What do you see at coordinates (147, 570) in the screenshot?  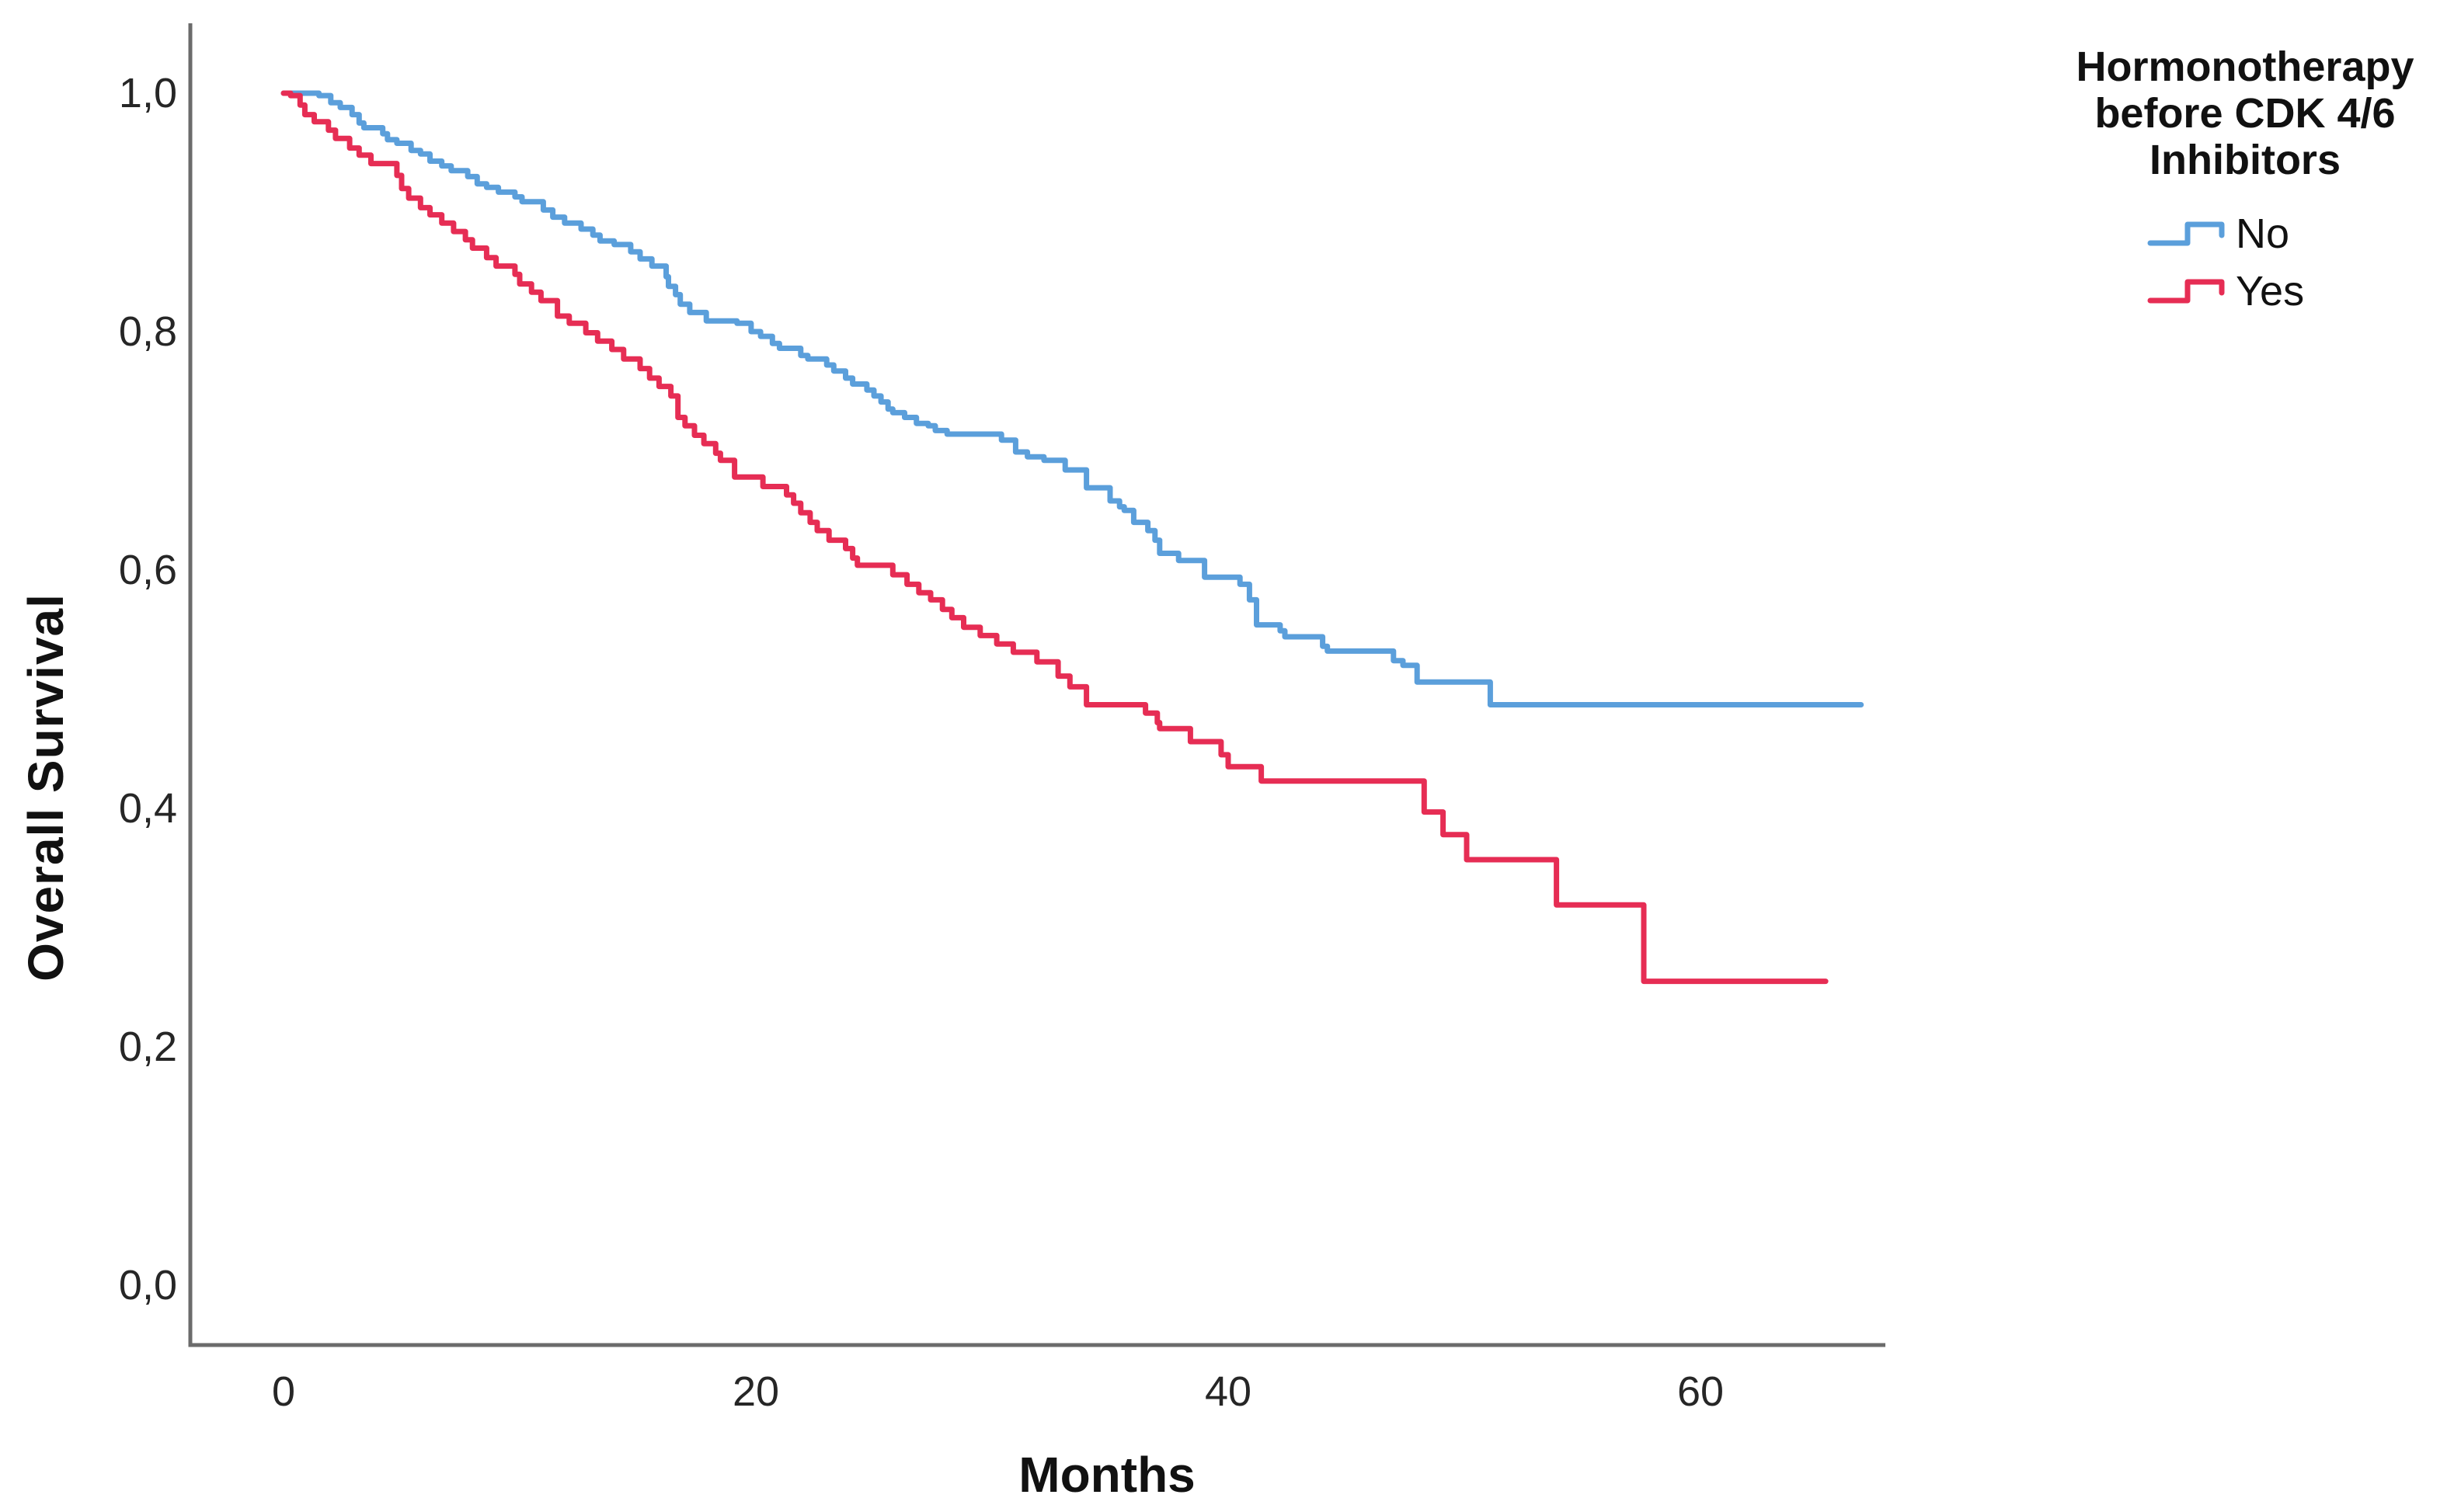 I see `y-tick-label-0,6: 0,6` at bounding box center [147, 570].